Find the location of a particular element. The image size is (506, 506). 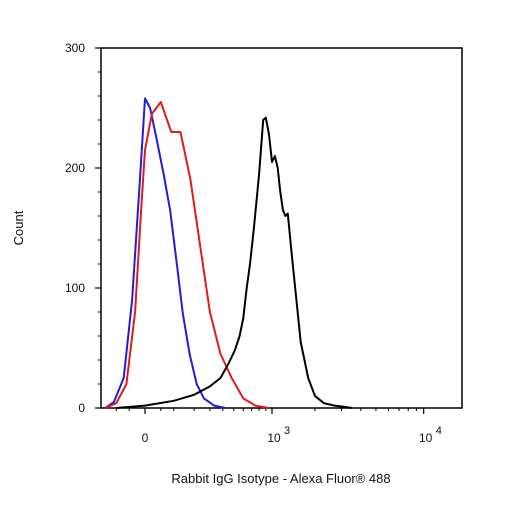

y-tick-label: 0 is located at coordinates (81, 408).